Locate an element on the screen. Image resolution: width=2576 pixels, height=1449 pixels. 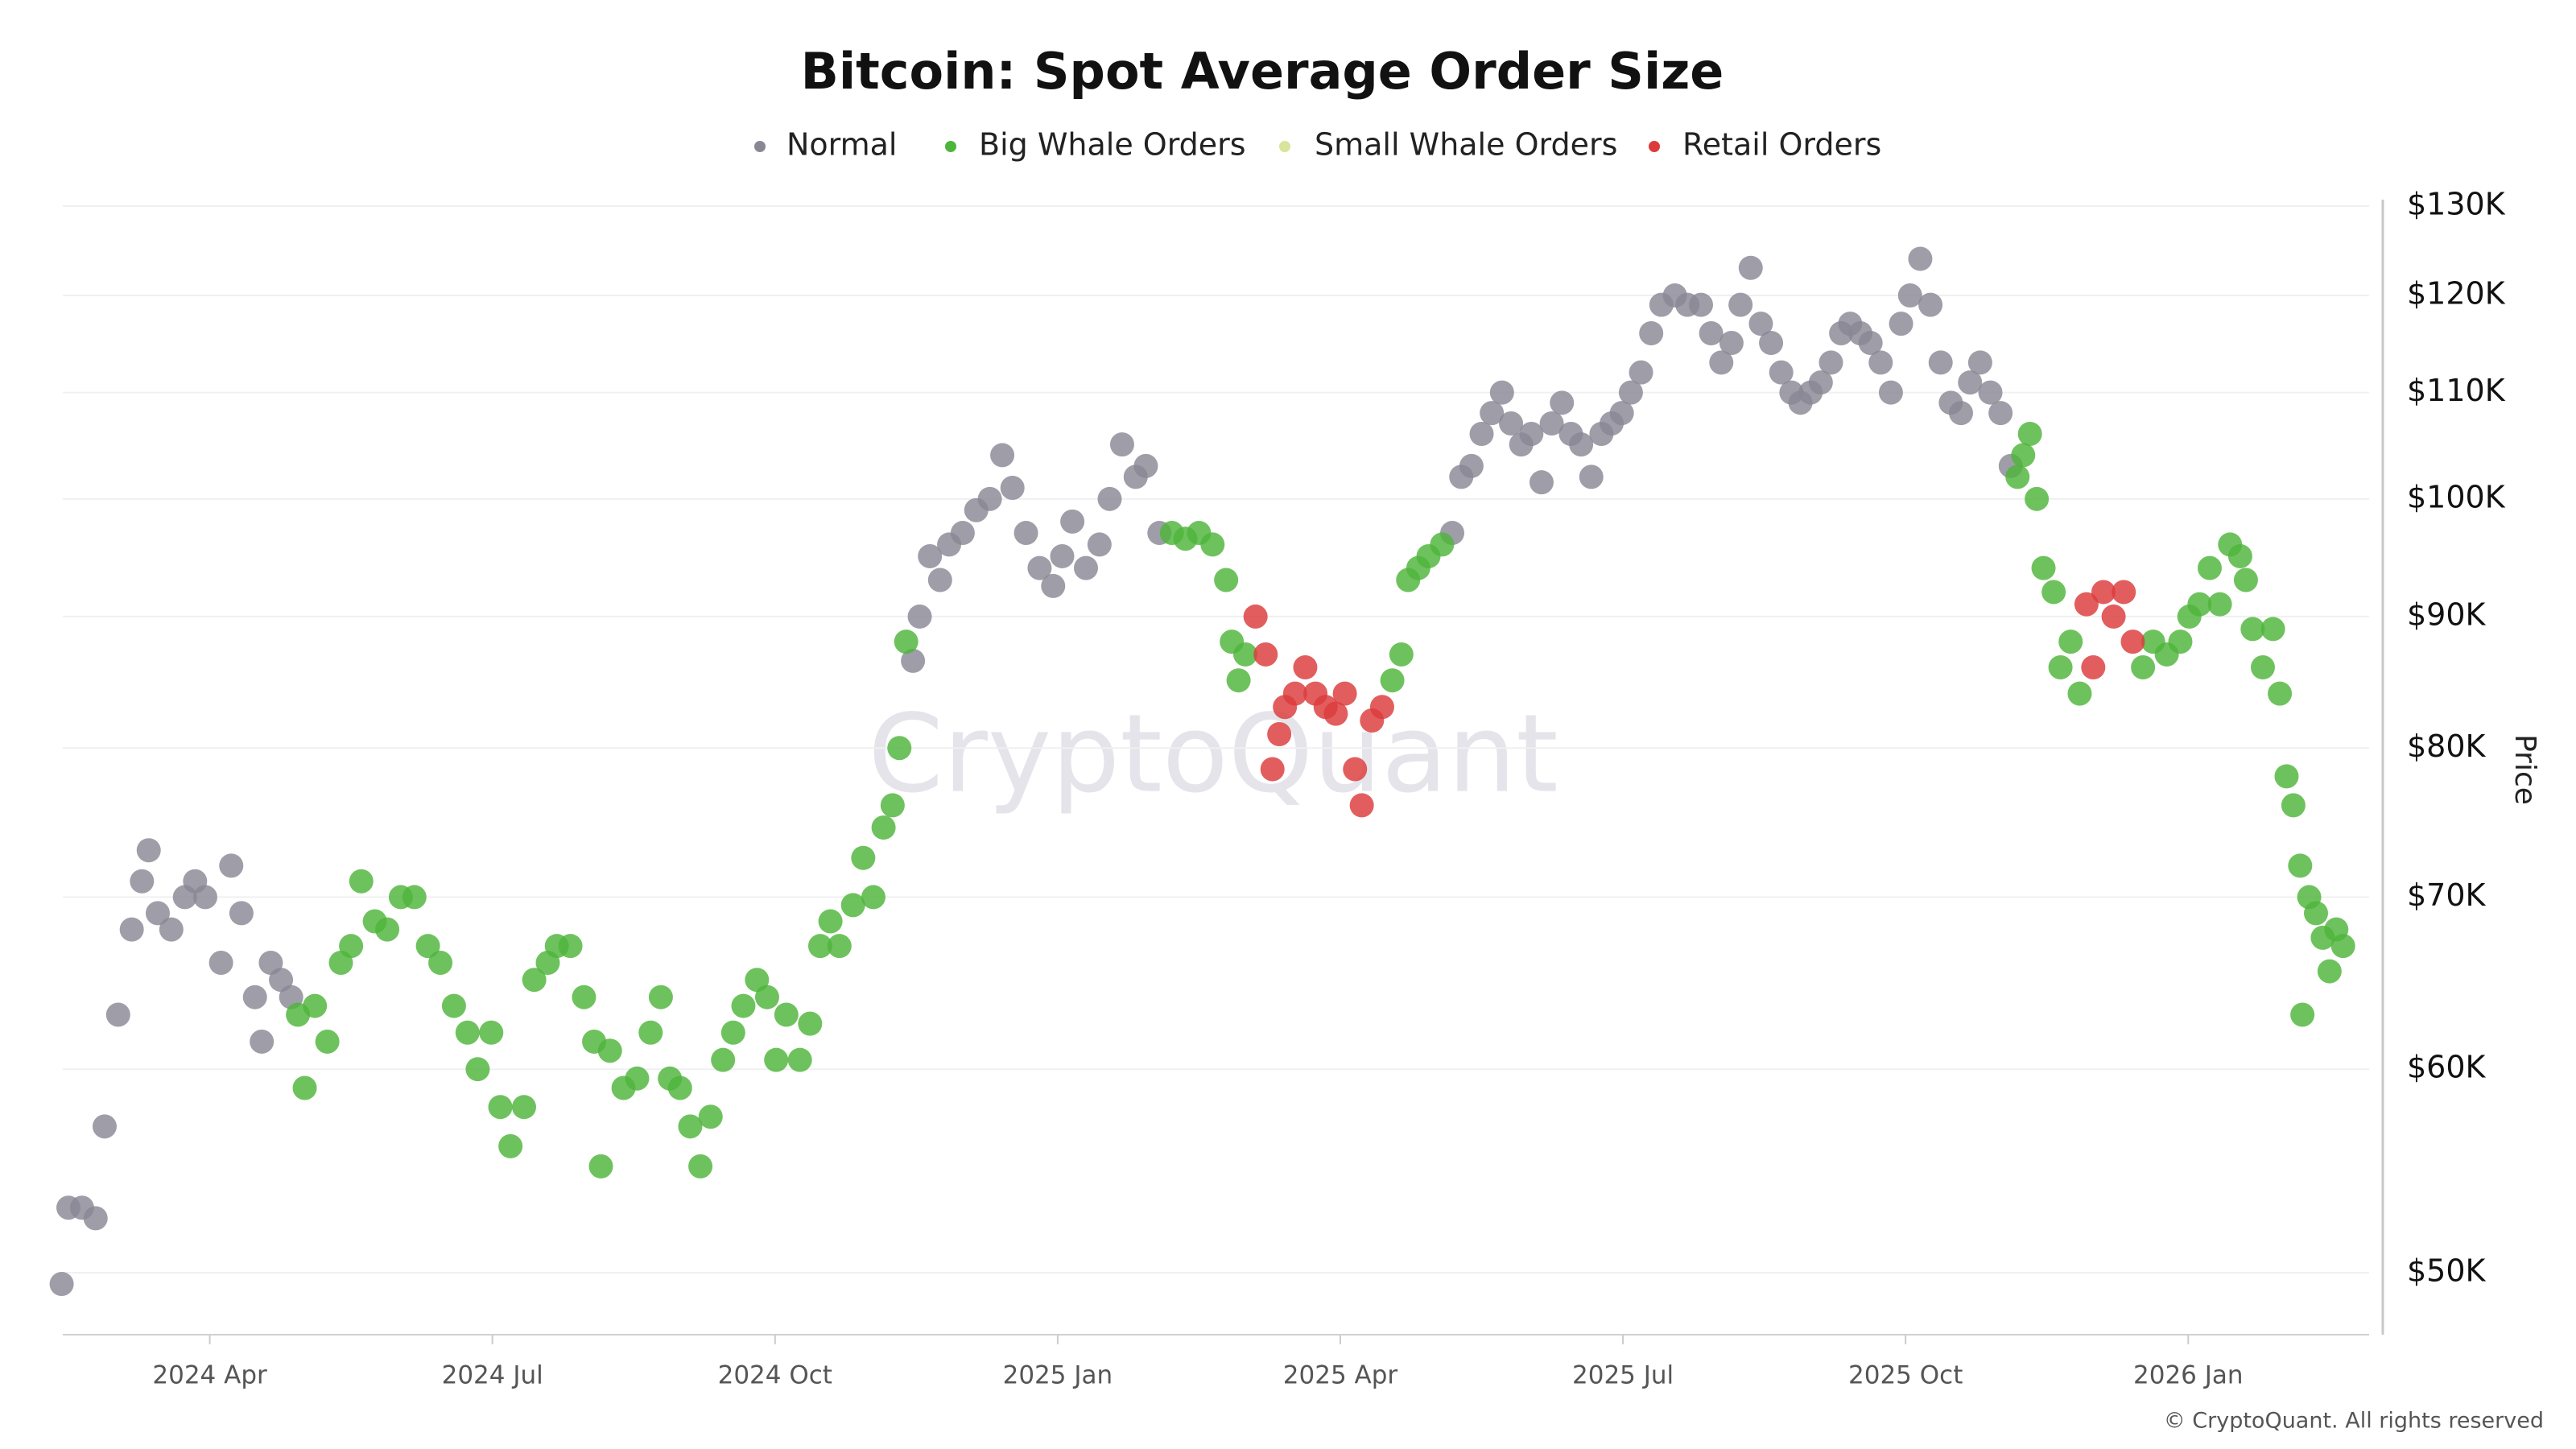
x-tick-label: 2024 Apr is located at coordinates (209, 1375).